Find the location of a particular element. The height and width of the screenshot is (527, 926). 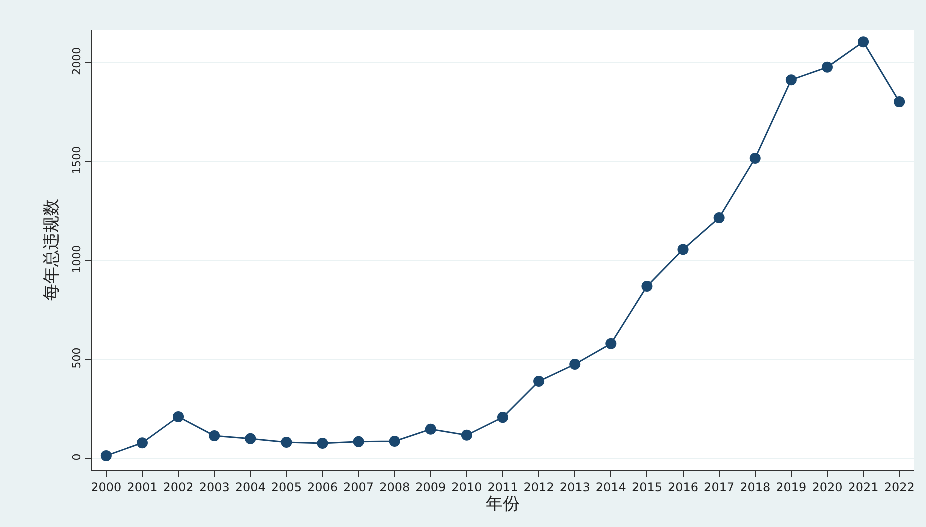

x-tick-label: 2005 is located at coordinates (286, 487).